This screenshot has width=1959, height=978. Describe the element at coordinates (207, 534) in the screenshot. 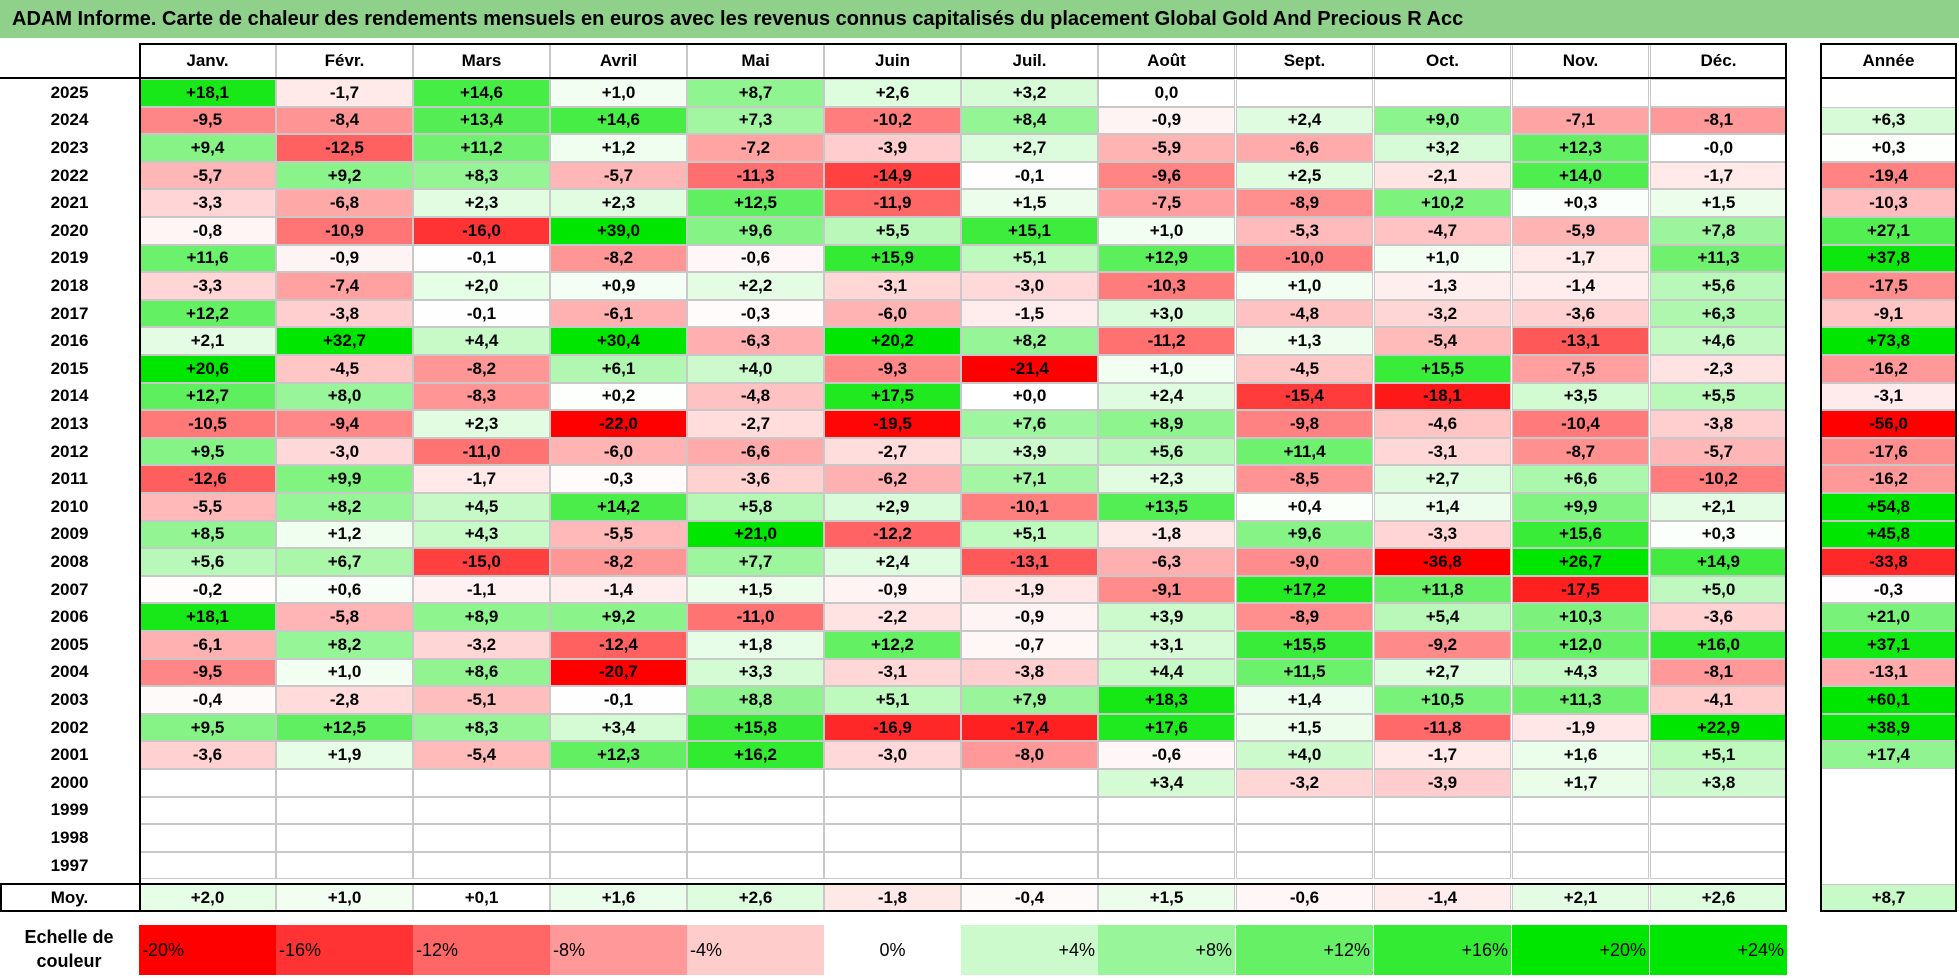

I see `heatmap-cell: +8,5` at that location.